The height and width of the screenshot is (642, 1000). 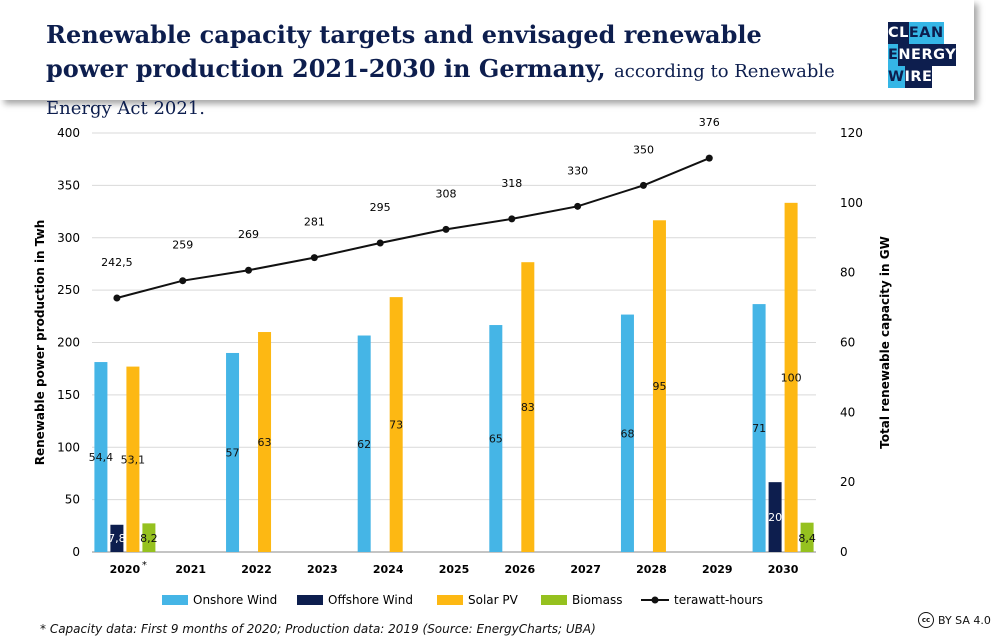 I want to click on bar-data-label: 53,1, so click(x=133, y=459).